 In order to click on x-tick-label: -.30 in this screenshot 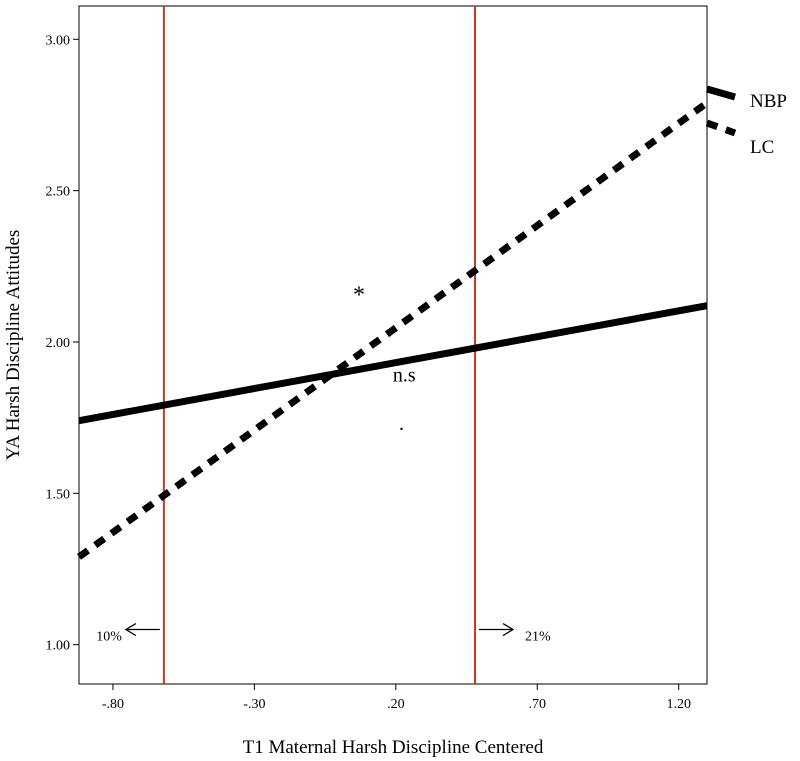, I will do `click(254, 704)`.